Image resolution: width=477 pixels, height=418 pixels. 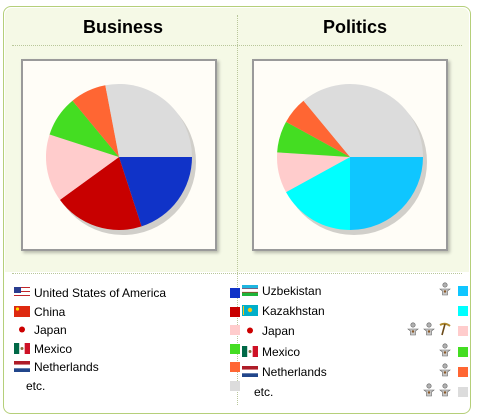 I want to click on legend-label: Uzbekistan, so click(x=292, y=291).